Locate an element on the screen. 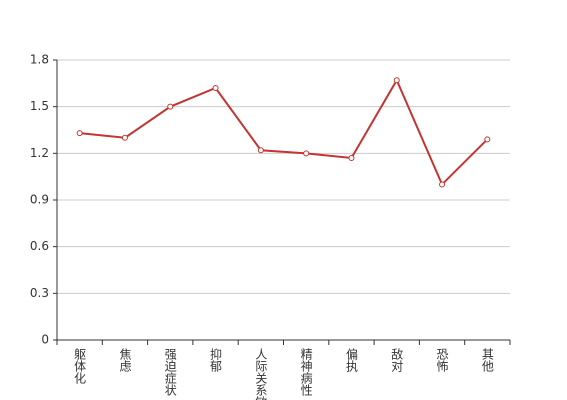 This screenshot has width=567, height=400. x-tick-label: 恐怖 is located at coordinates (442, 360).